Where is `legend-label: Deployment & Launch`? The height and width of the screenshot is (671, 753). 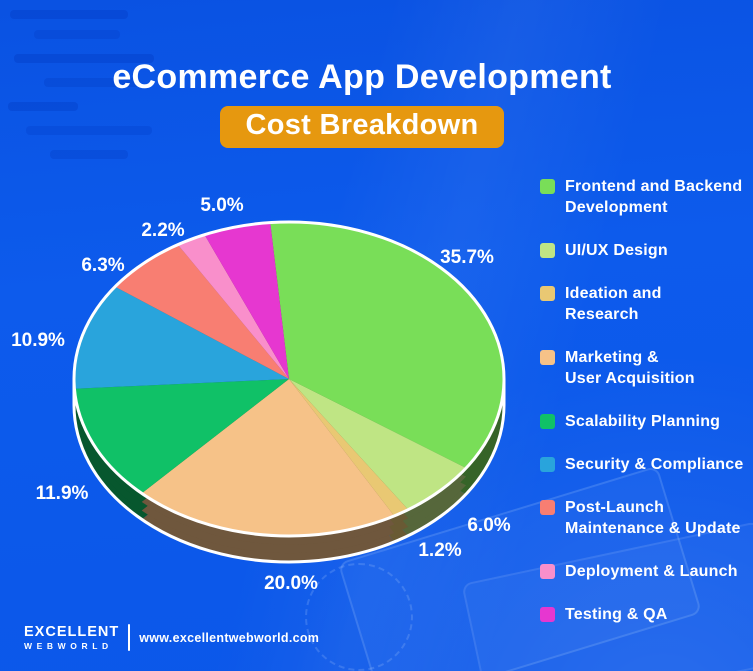 legend-label: Deployment & Launch is located at coordinates (651, 571).